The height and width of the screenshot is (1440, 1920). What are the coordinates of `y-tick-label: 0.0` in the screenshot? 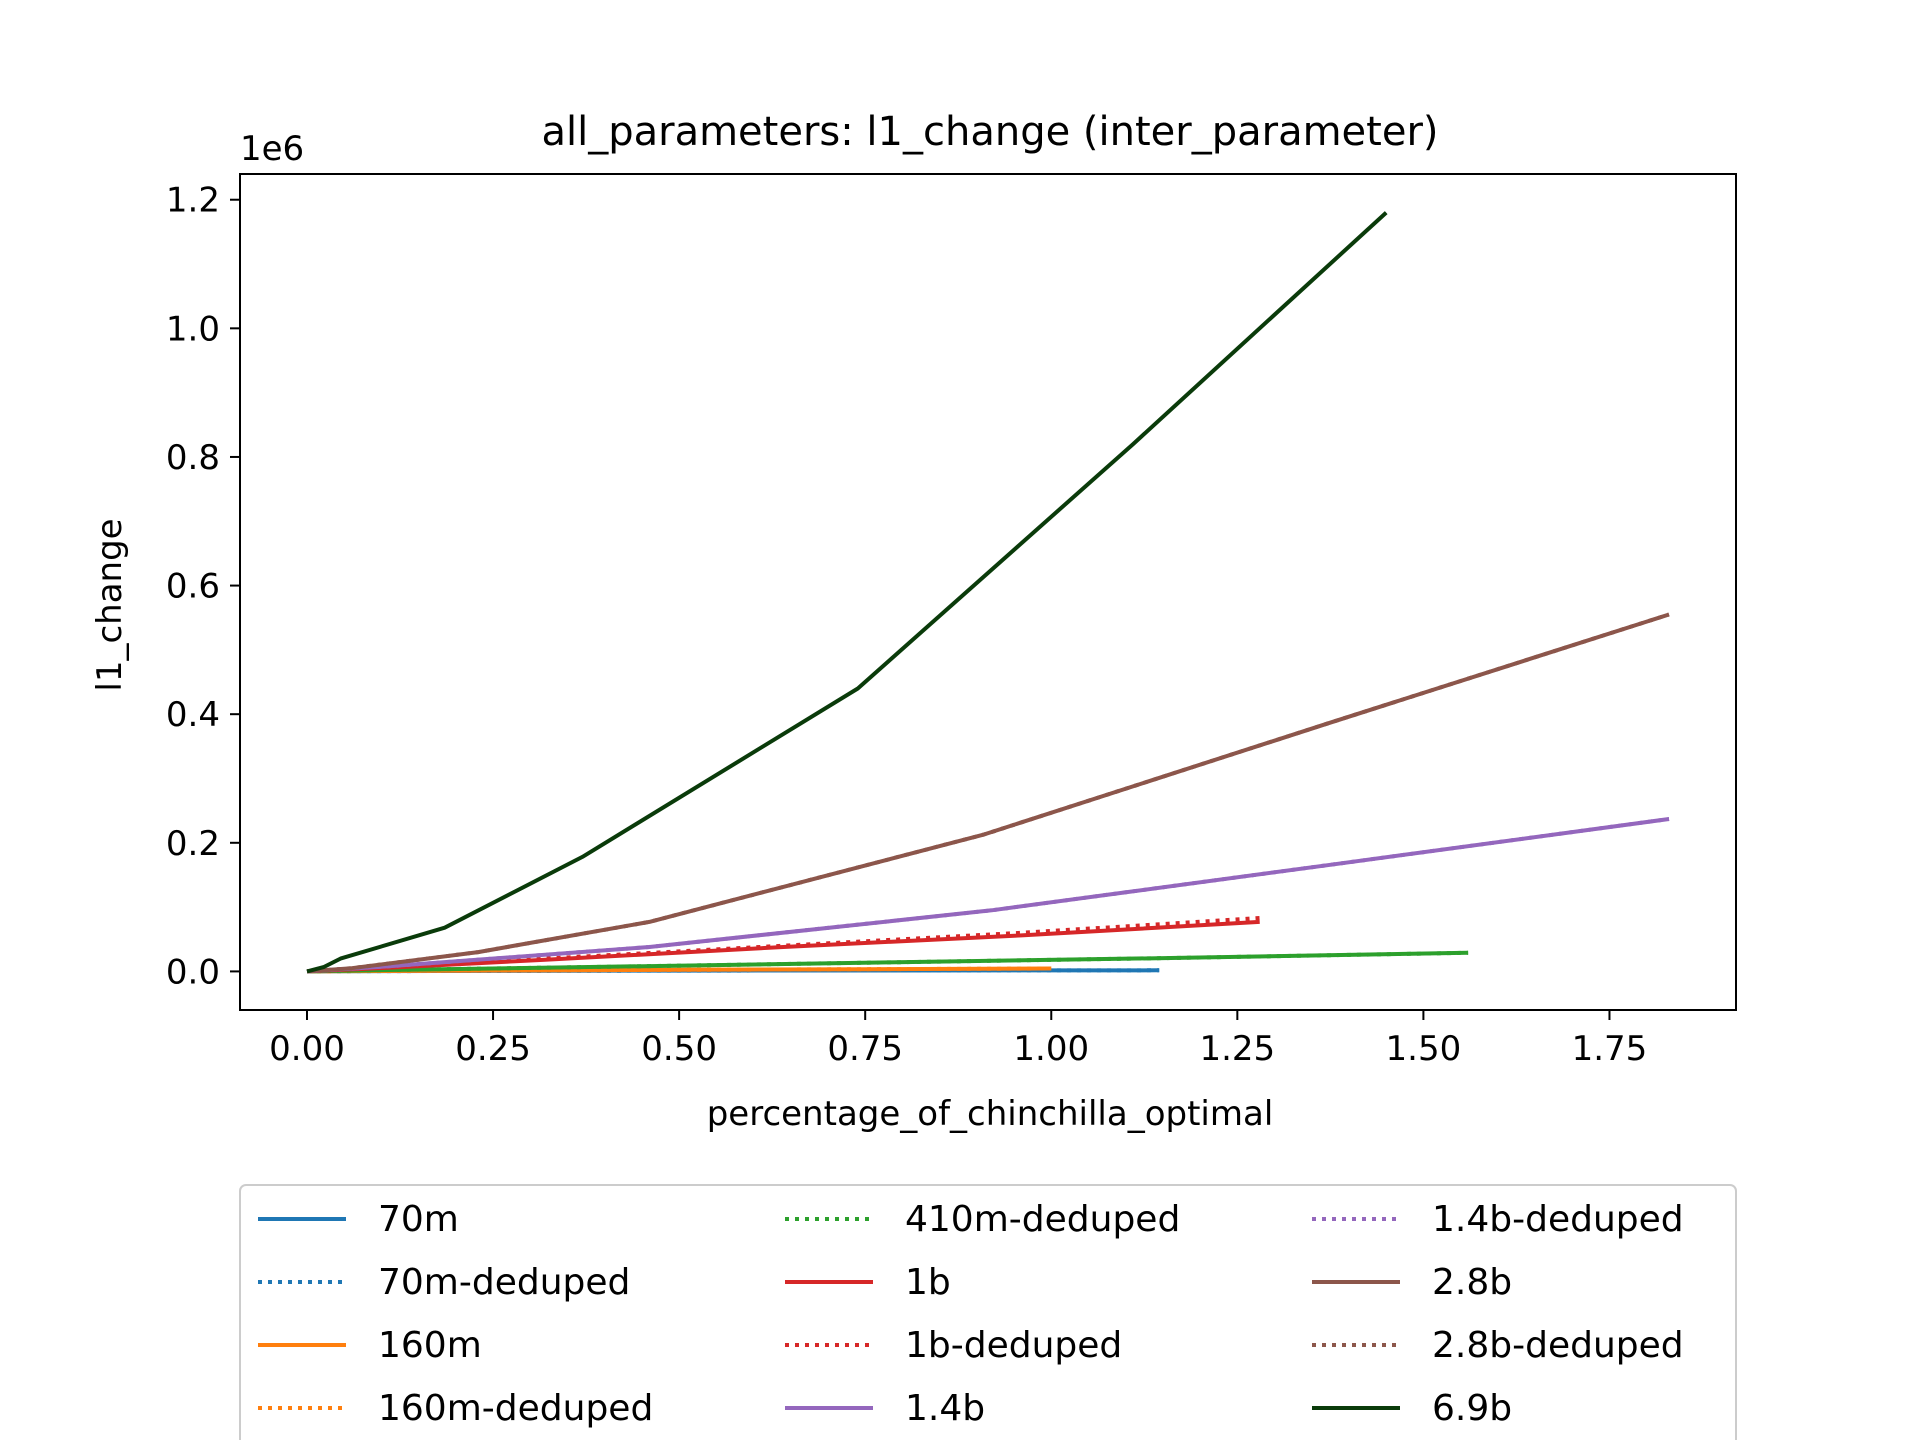 It's located at (193, 972).